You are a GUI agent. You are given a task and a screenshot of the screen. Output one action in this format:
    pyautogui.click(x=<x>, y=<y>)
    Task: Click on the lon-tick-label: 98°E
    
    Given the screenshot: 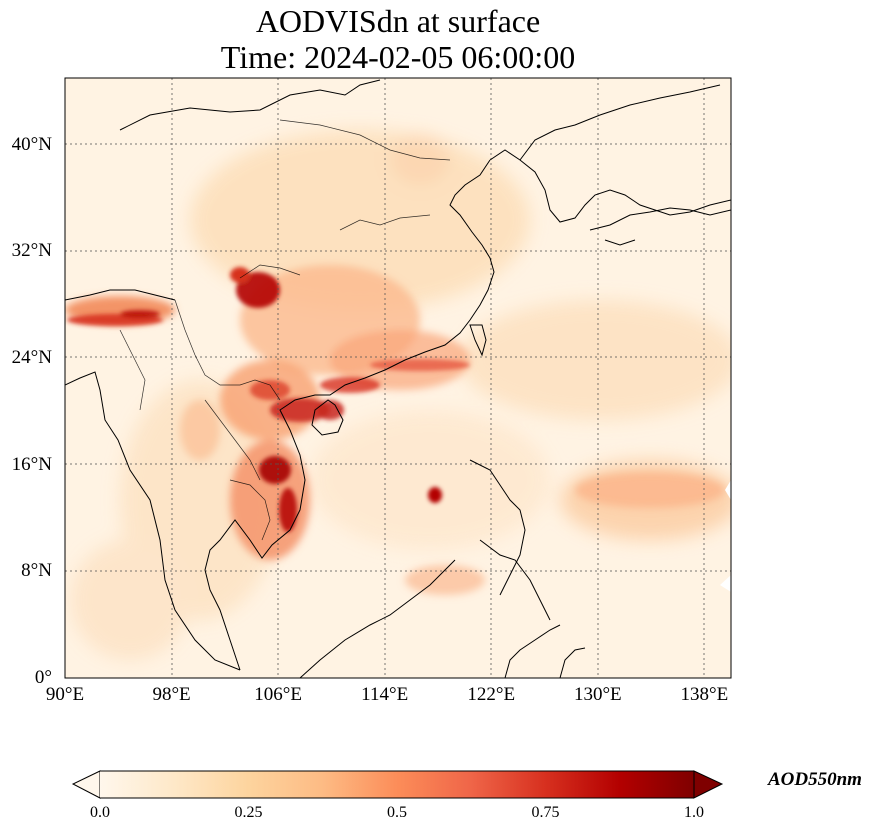 What is the action you would take?
    pyautogui.click(x=171, y=694)
    